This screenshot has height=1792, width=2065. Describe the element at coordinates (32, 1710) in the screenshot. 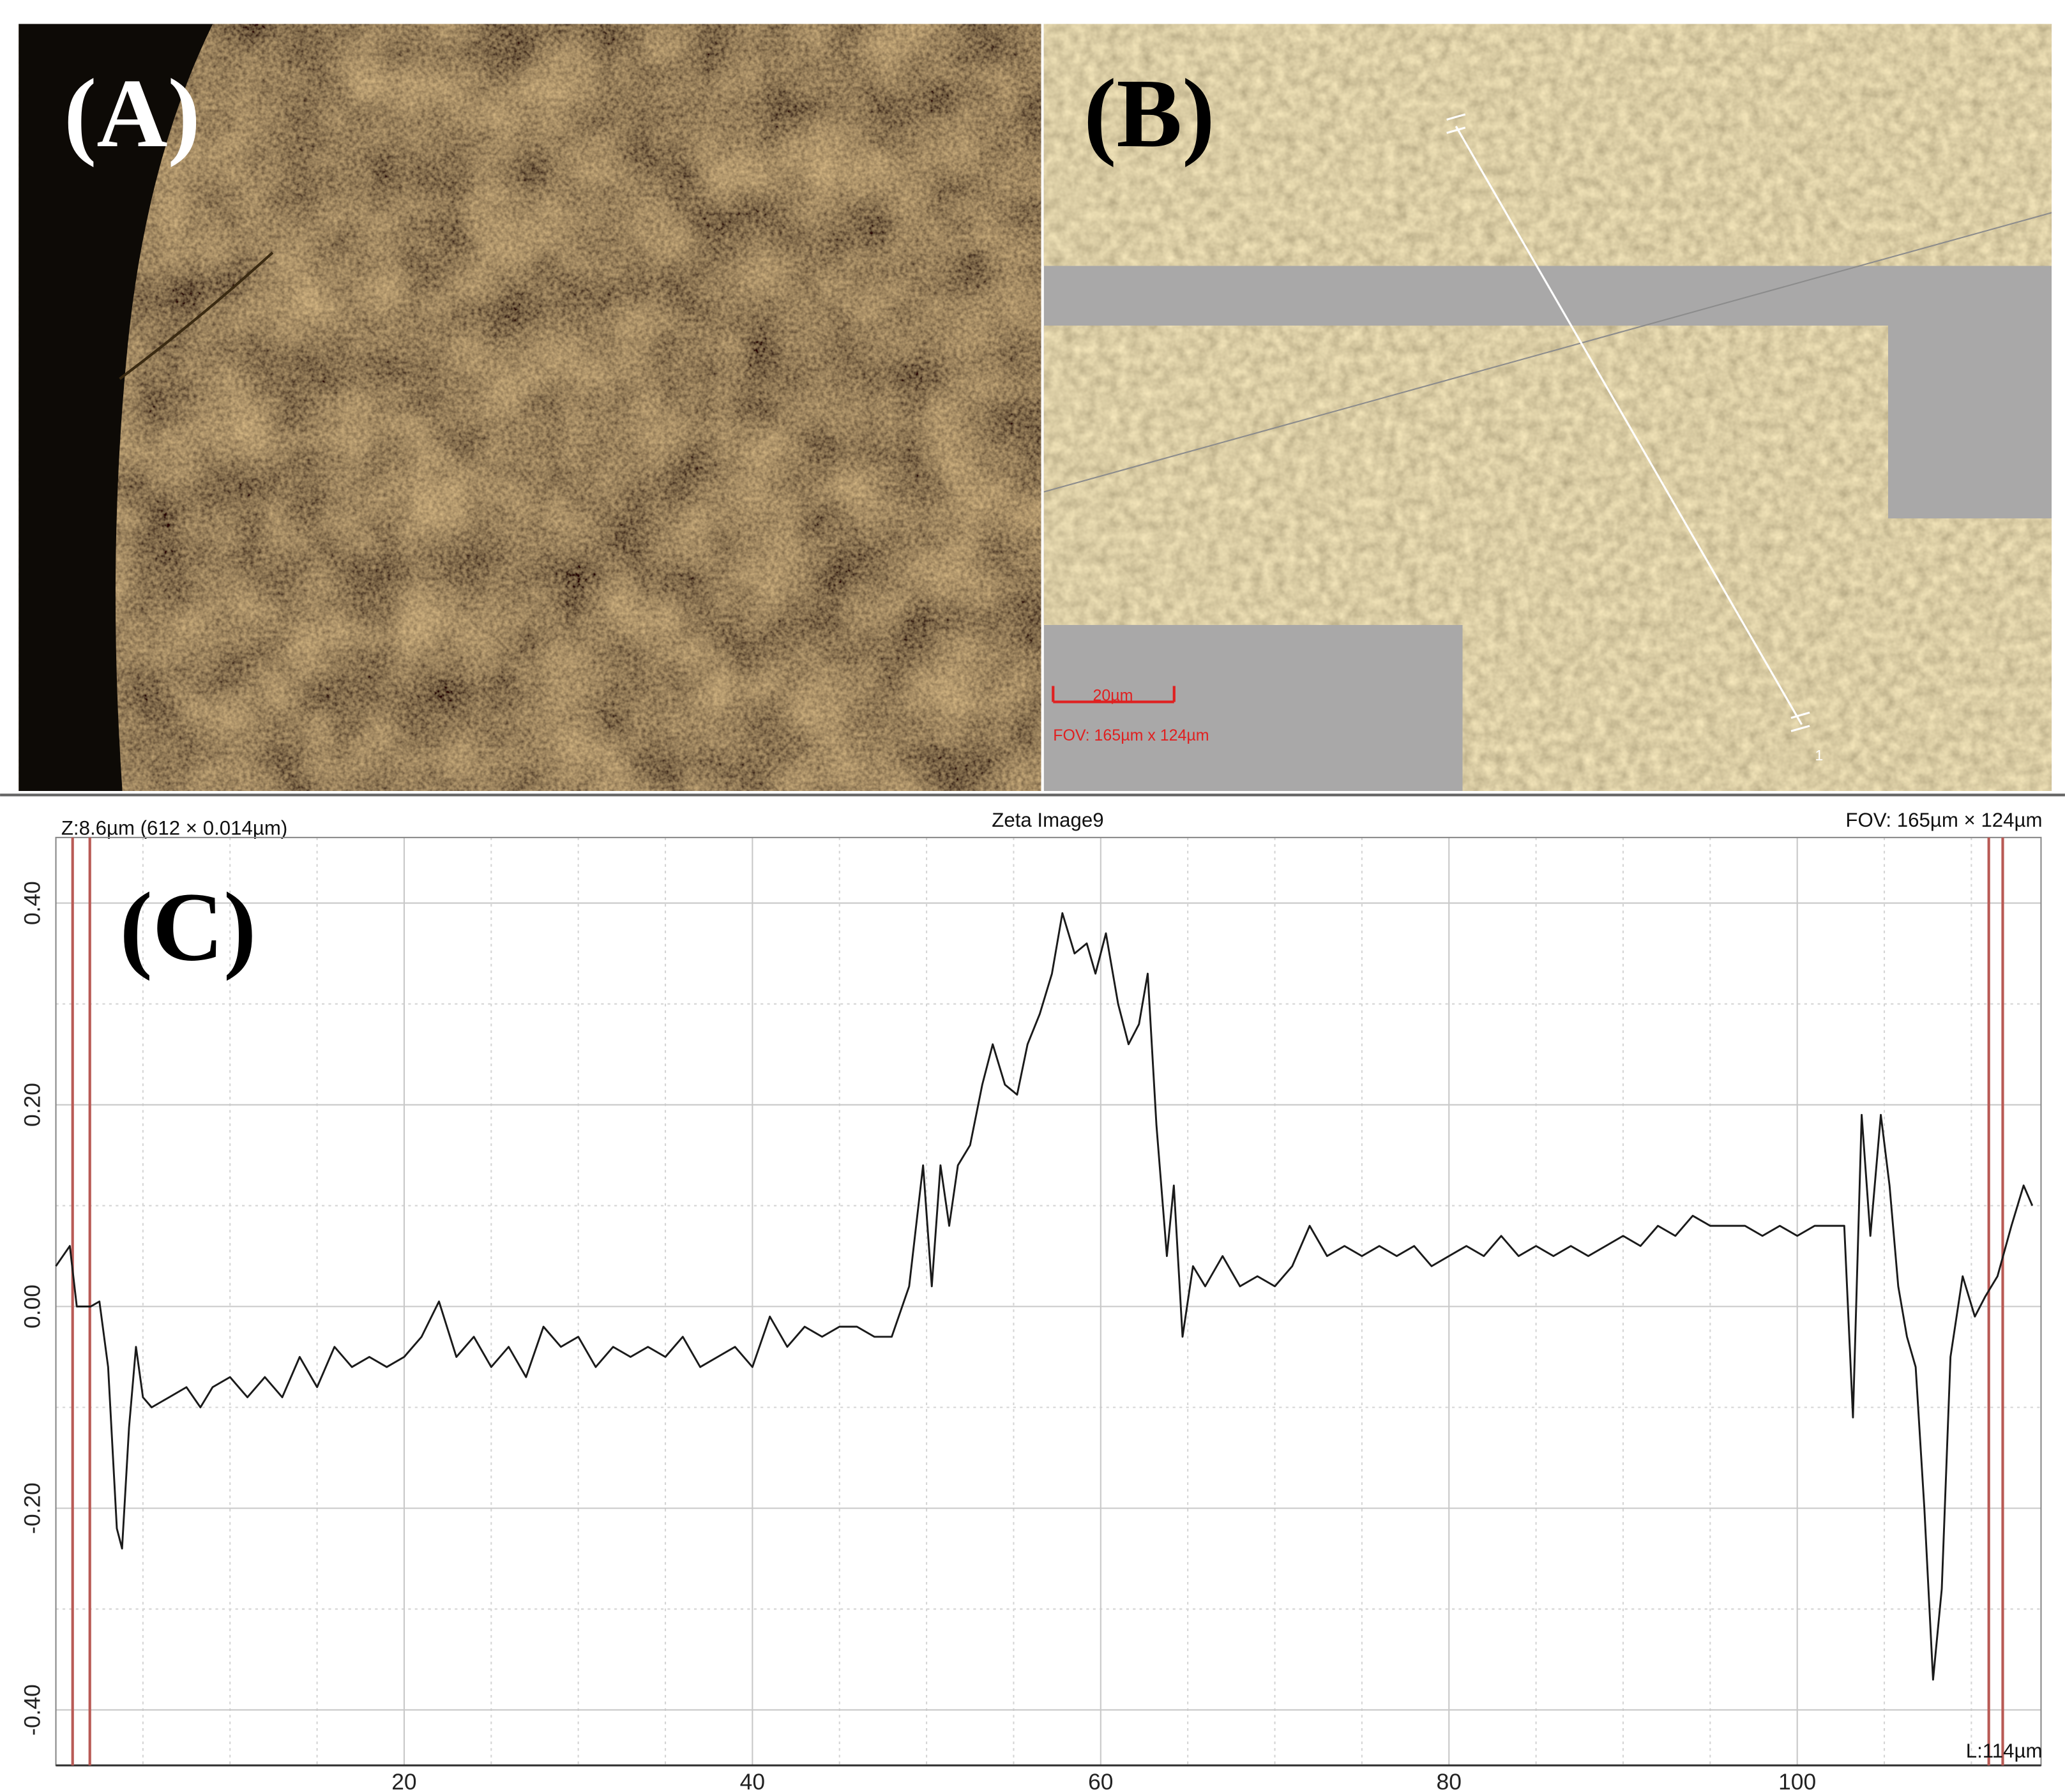

I see `y-tick-label: -0.40` at that location.